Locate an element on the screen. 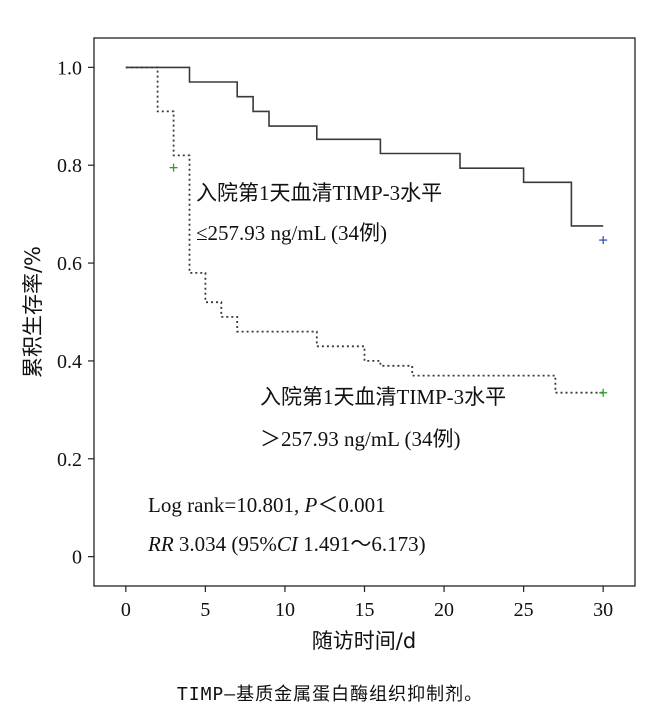 This screenshot has height=716, width=660. group2-label-line2: ＞257.93 ng/mL (34例) is located at coordinates (360, 439).